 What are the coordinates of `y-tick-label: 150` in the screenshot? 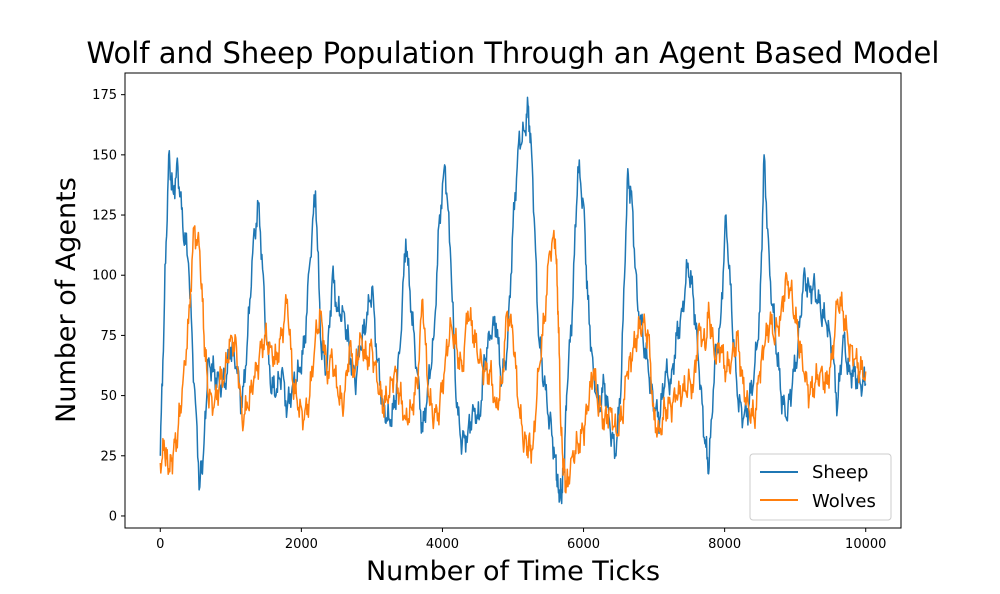 It's located at (104, 155).